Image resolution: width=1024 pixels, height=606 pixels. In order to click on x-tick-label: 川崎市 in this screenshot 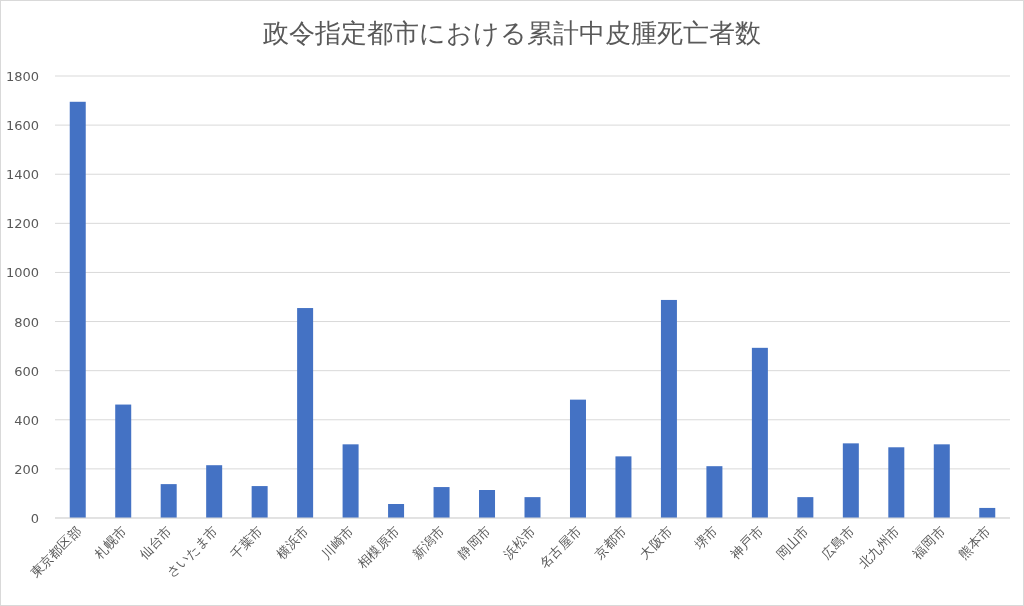, I will do `click(337, 542)`.